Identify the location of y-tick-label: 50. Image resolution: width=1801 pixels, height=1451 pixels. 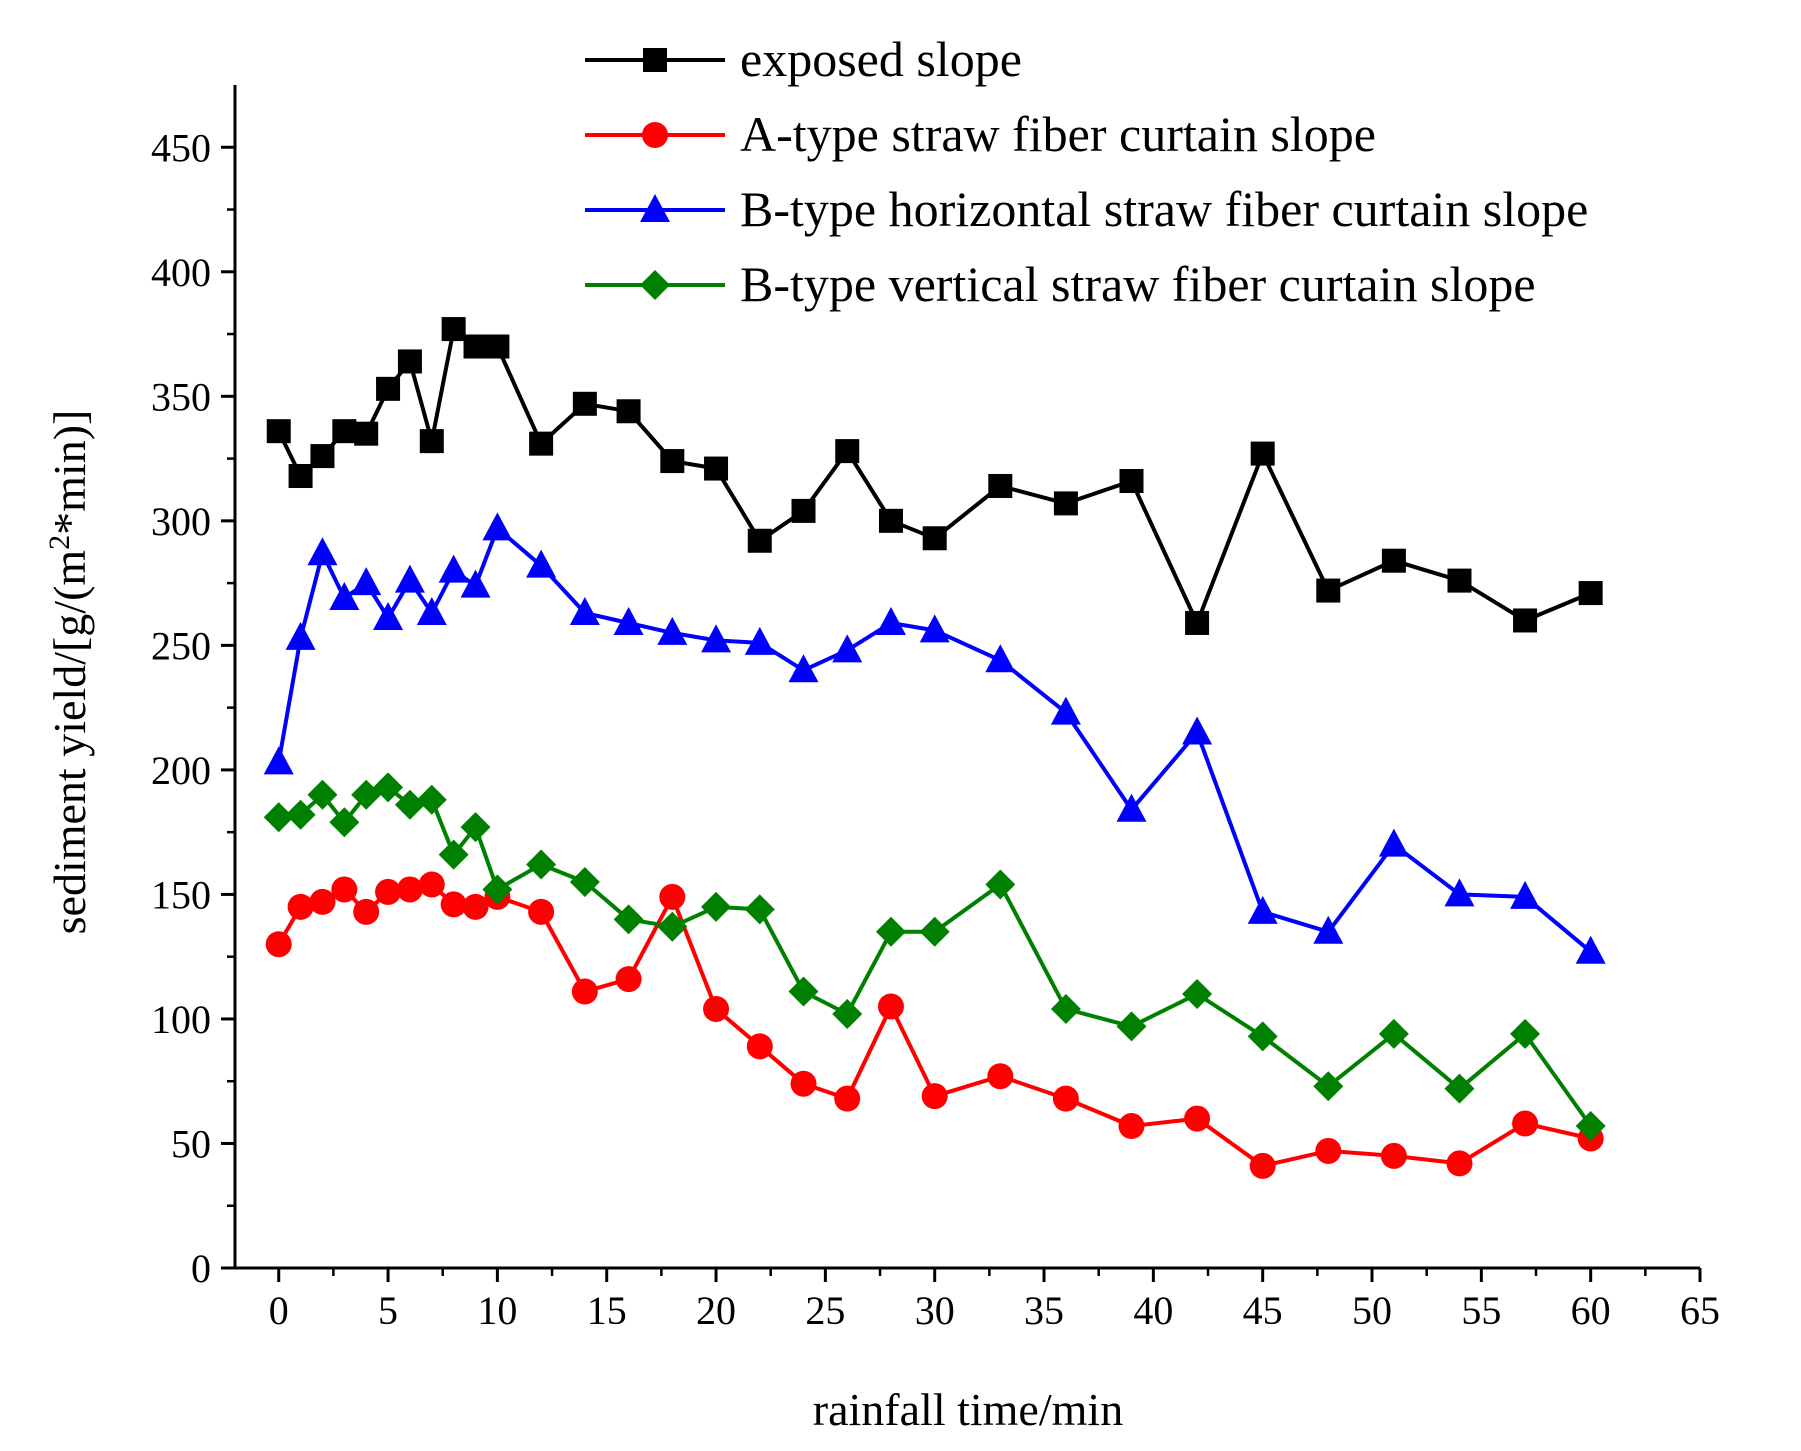
(191, 1143).